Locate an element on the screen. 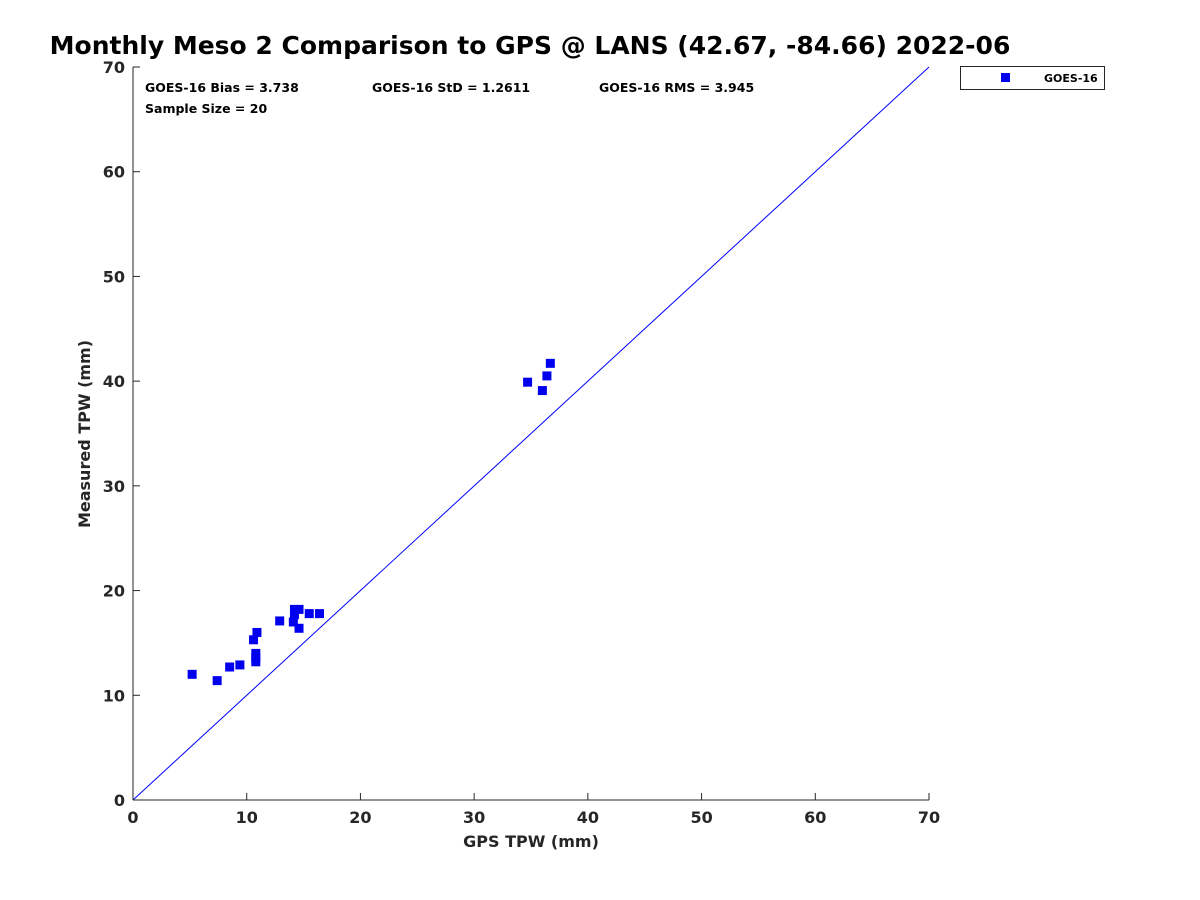 The image size is (1200, 900). y-tick-label: 10 is located at coordinates (114, 695).